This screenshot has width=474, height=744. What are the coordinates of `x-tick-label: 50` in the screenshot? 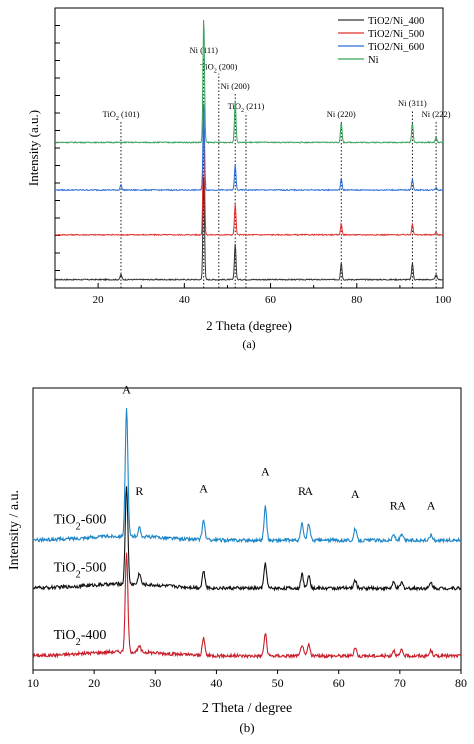 It's located at (278, 683).